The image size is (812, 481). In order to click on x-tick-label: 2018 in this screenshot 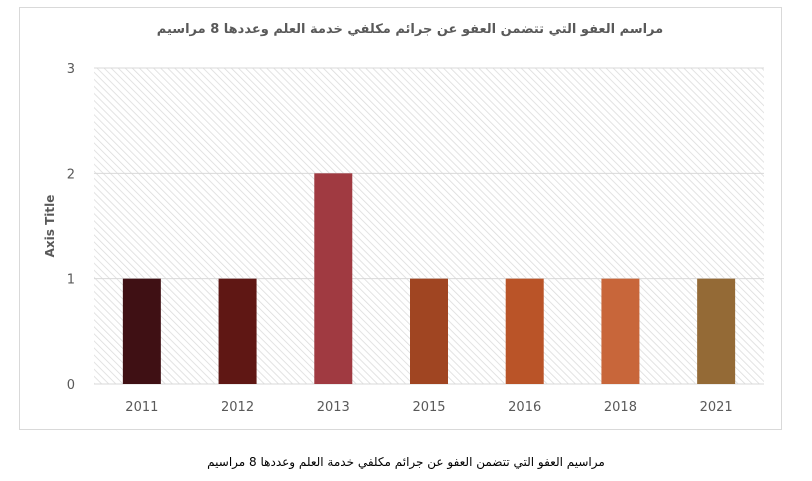, I will do `click(620, 407)`.